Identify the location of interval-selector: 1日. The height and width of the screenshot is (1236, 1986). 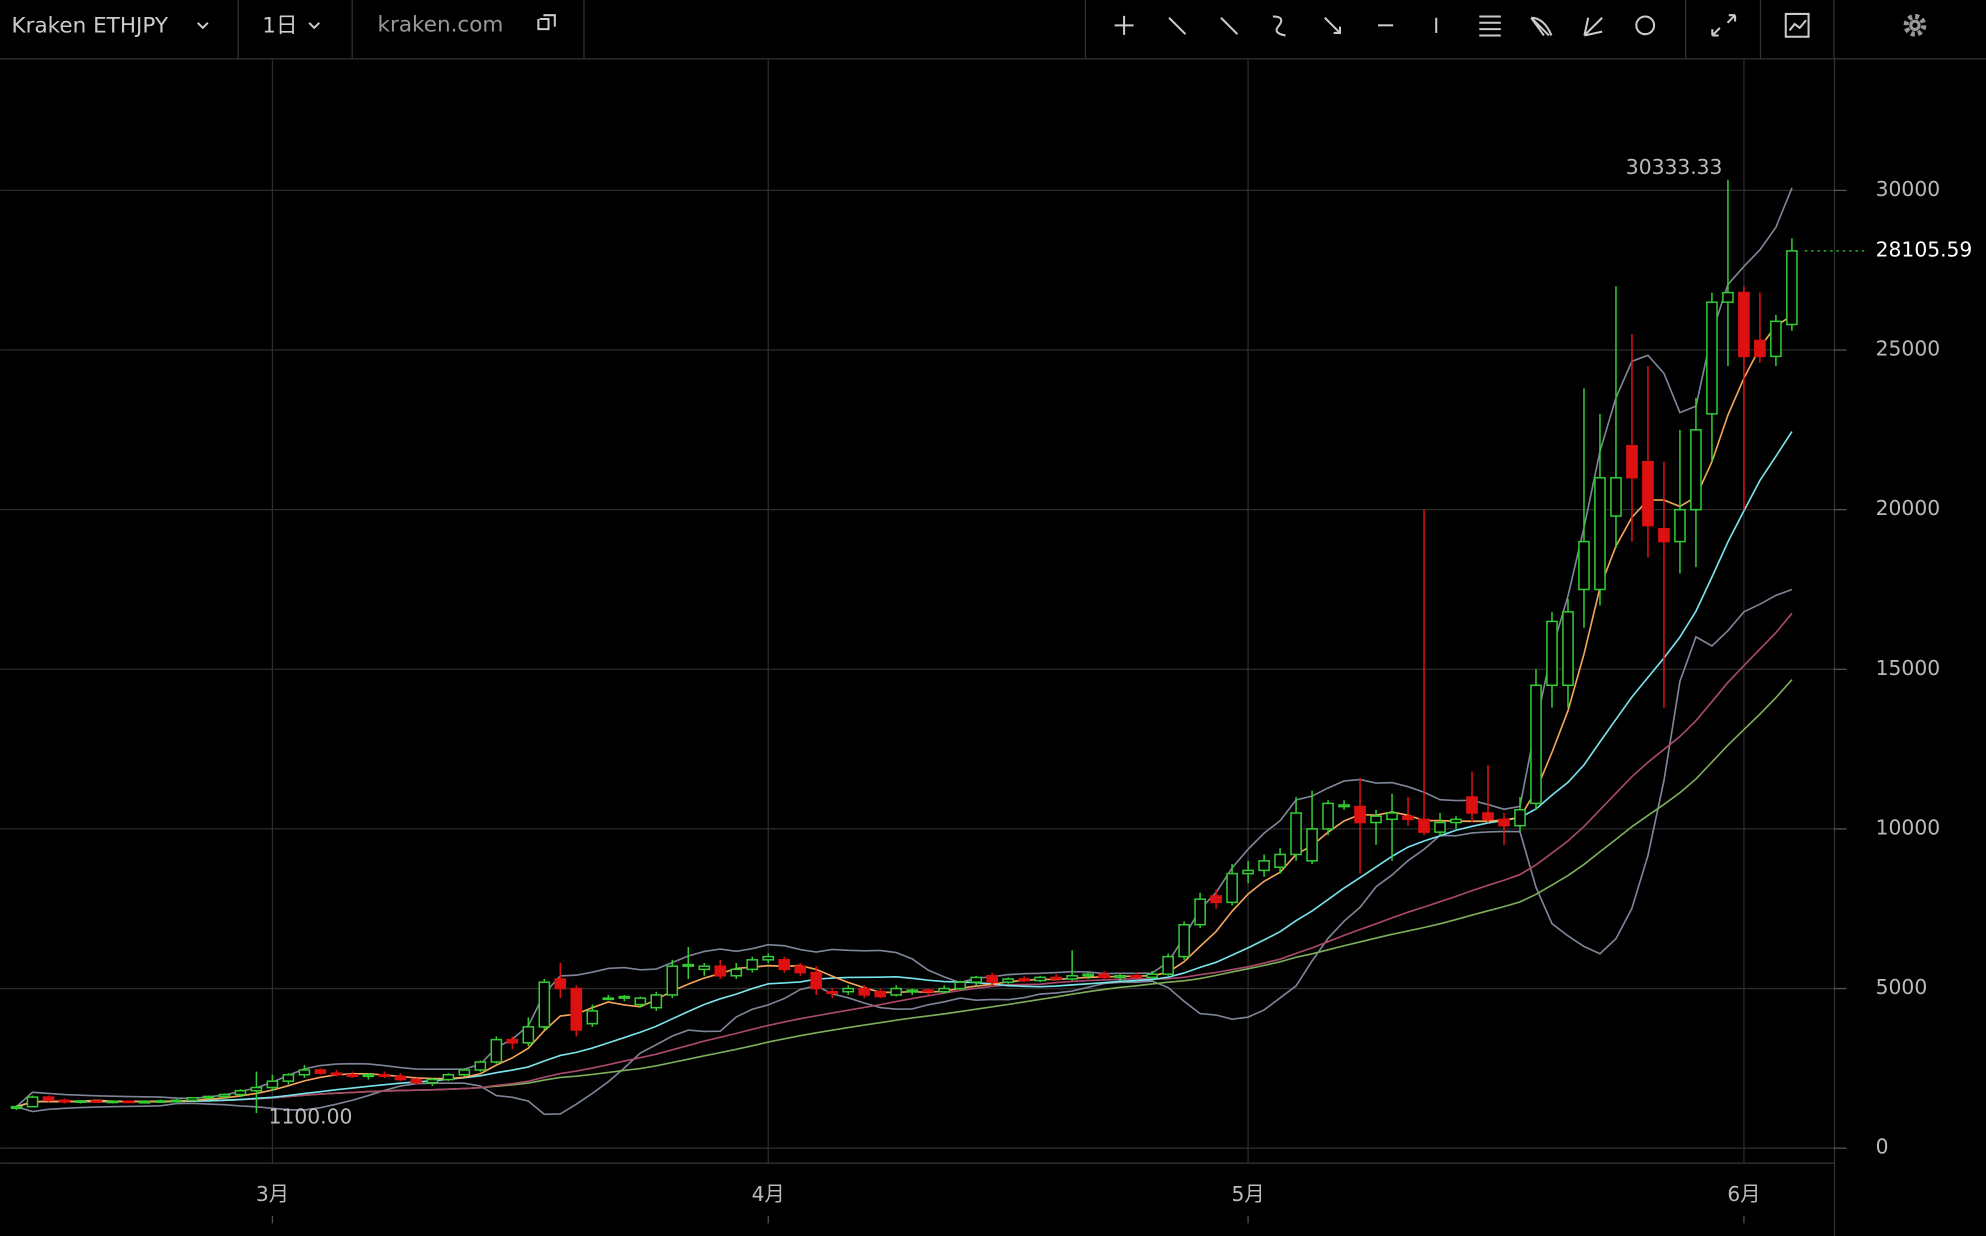
(279, 26).